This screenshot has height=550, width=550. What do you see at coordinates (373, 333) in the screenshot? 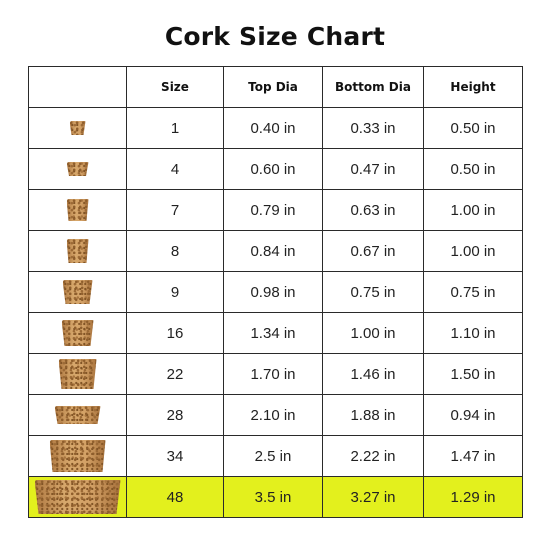
I see `cell-bottom-dia: 1.00 in` at bounding box center [373, 333].